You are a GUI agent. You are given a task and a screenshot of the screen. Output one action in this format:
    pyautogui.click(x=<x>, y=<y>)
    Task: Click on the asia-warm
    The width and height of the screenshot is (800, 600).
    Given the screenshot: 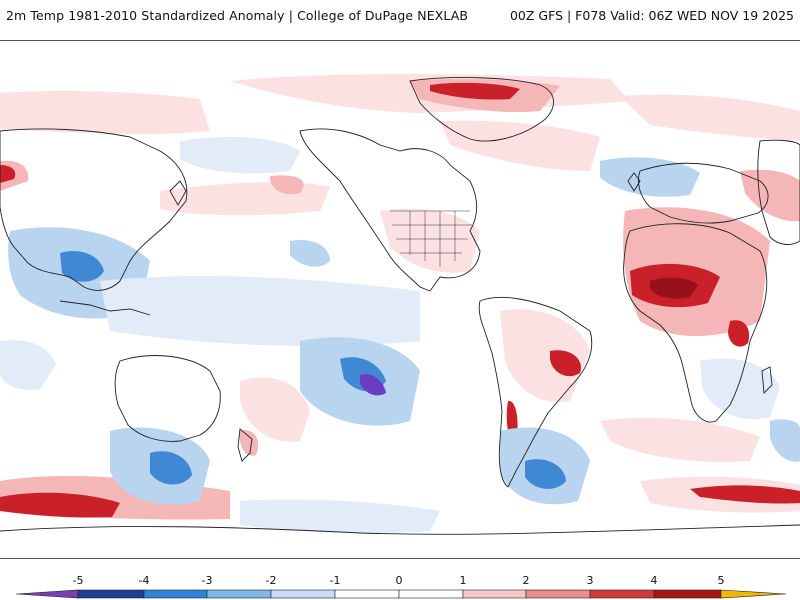 What is the action you would take?
    pyautogui.click(x=105, y=113)
    